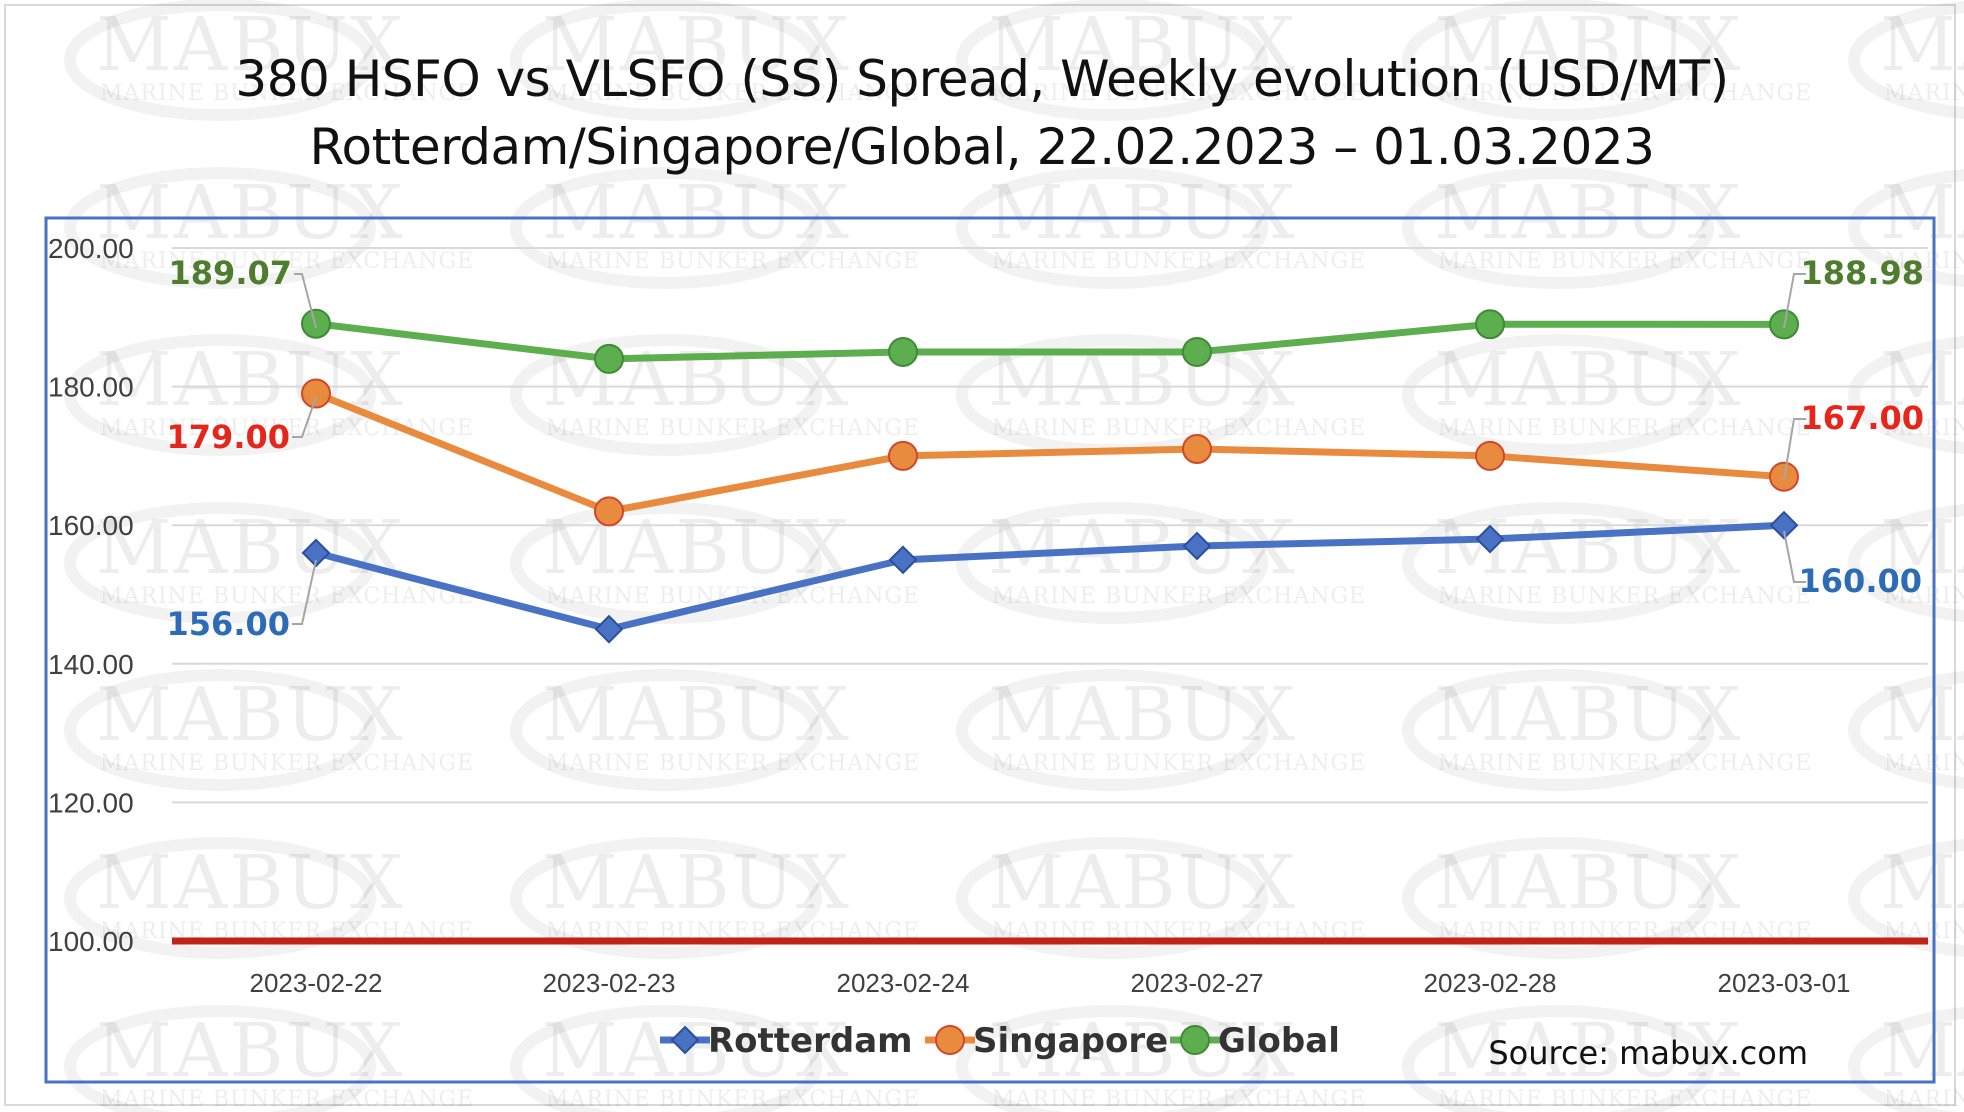 The height and width of the screenshot is (1112, 1964). I want to click on legend-item-global: Global, so click(1255, 1041).